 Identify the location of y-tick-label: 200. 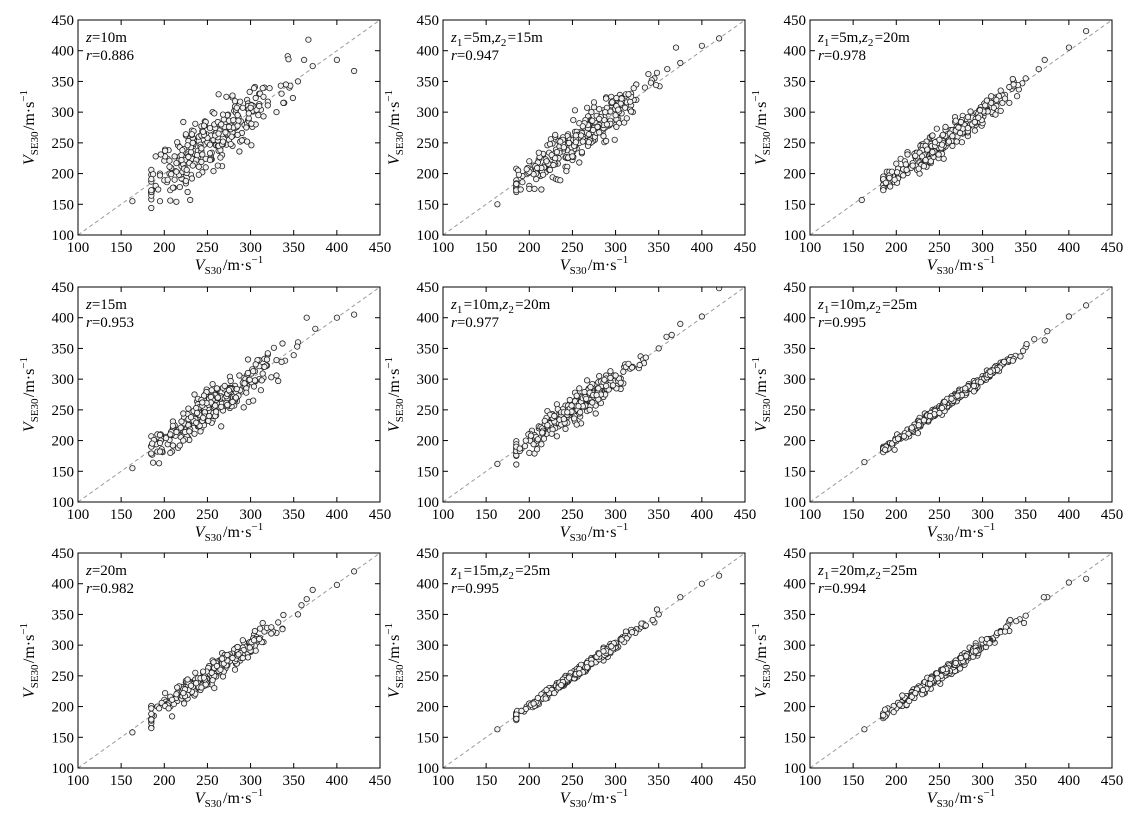
(63, 442).